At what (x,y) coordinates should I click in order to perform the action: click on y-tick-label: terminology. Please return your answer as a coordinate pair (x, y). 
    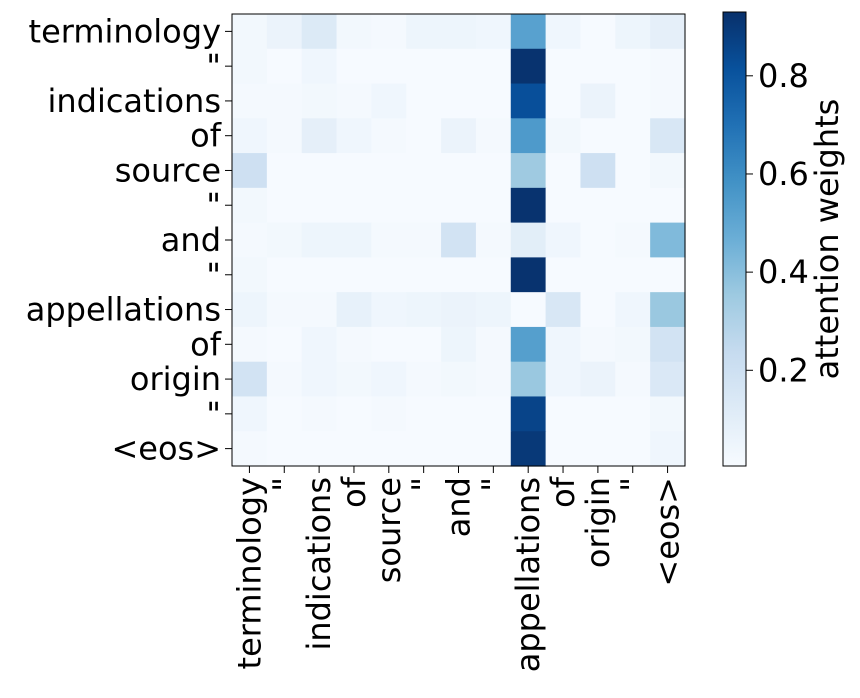
    Looking at the image, I should click on (125, 31).